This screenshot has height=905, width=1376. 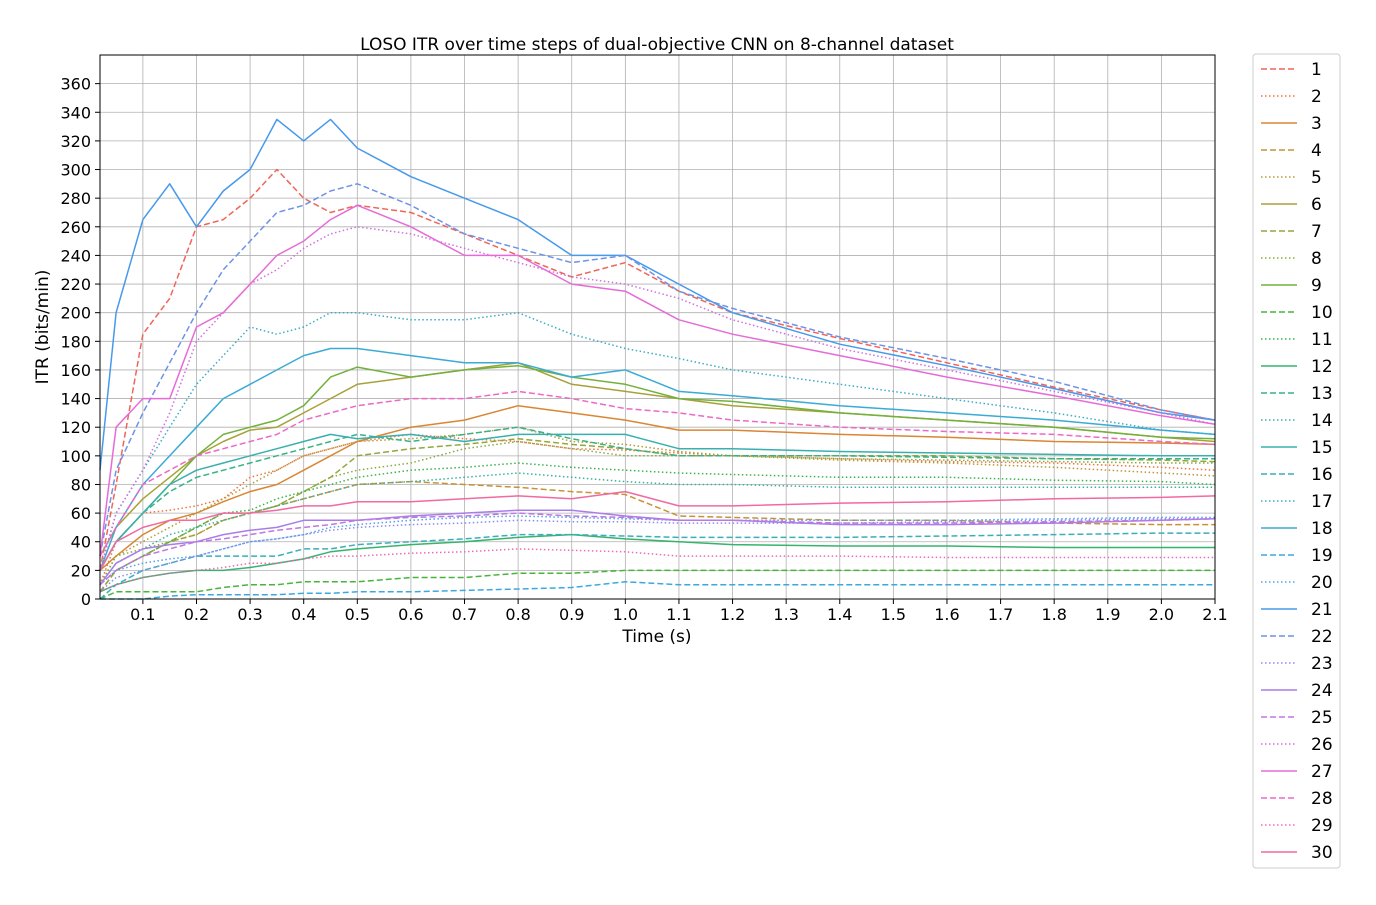 I want to click on legend-label-8: 8, so click(x=1316, y=259).